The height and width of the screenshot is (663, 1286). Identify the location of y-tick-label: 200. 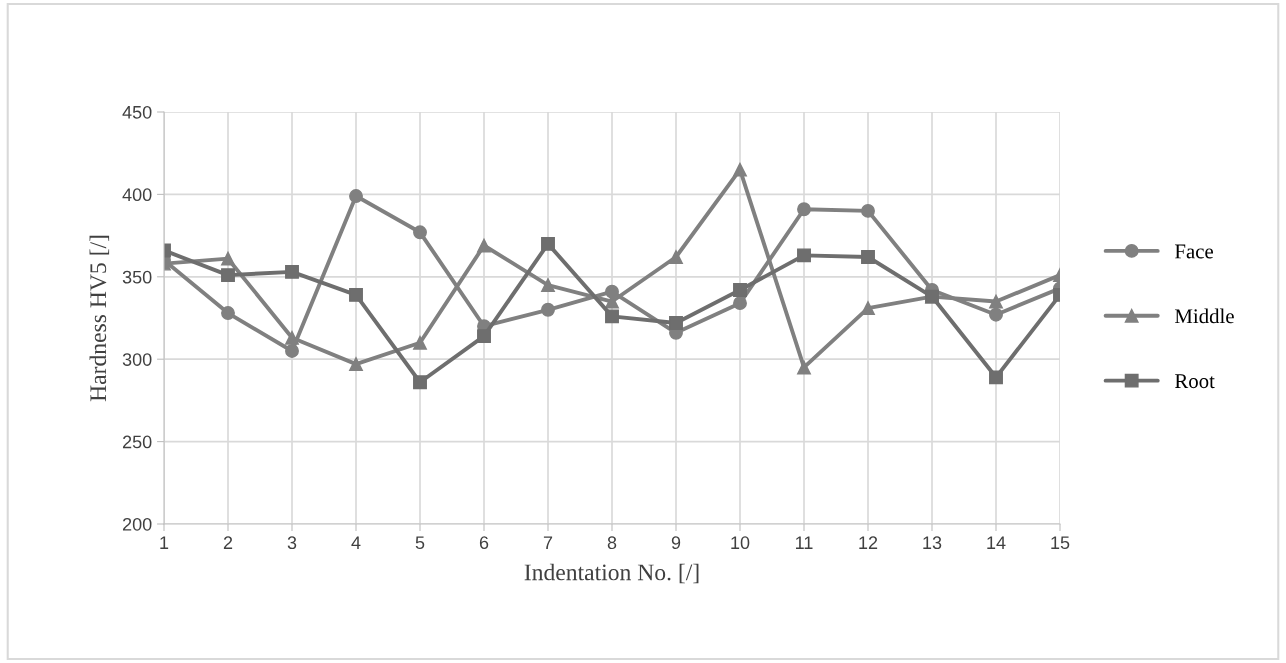
(137, 524).